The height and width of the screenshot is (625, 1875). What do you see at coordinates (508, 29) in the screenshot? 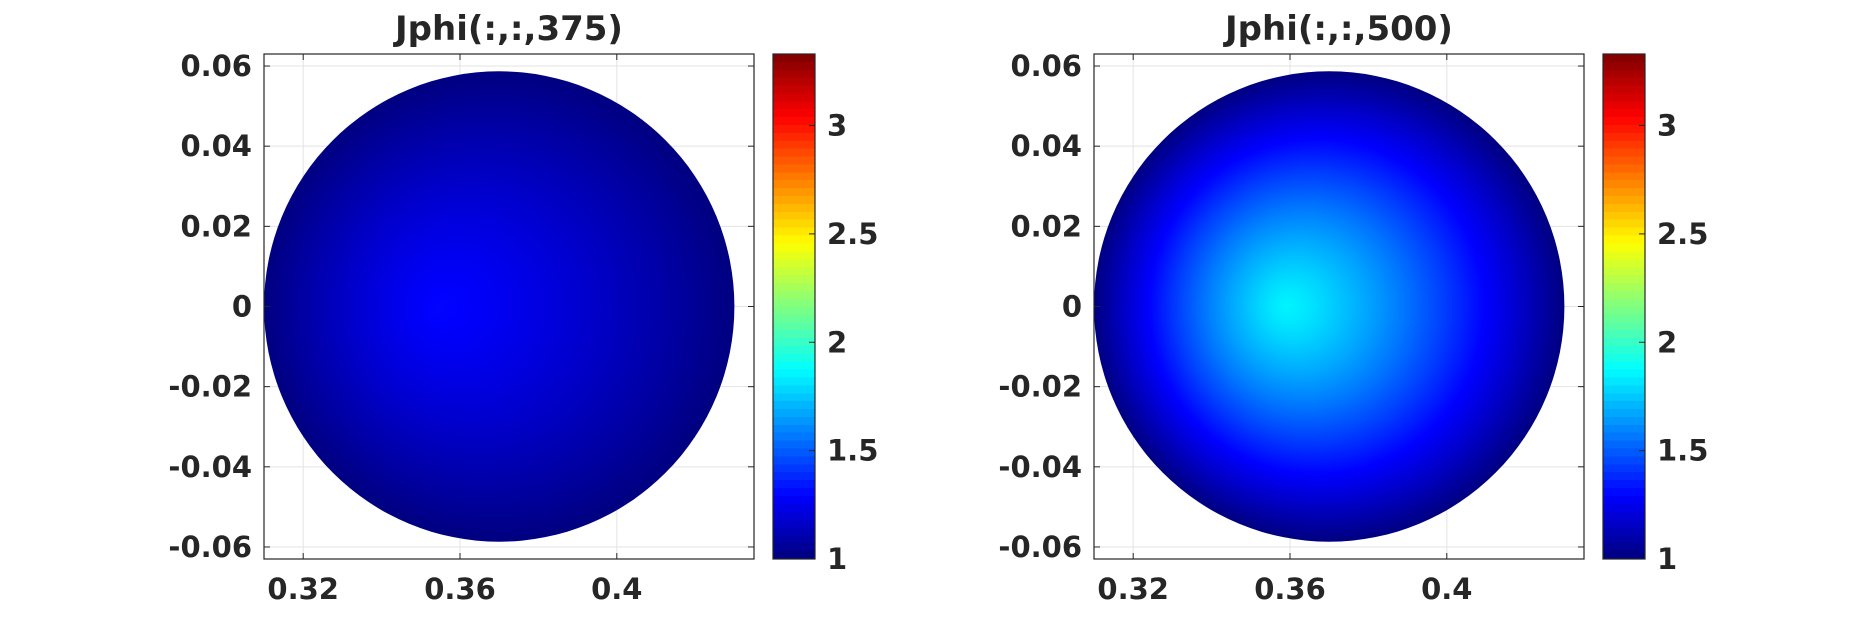
I see `chart-title: Jphi(:,:,375)` at bounding box center [508, 29].